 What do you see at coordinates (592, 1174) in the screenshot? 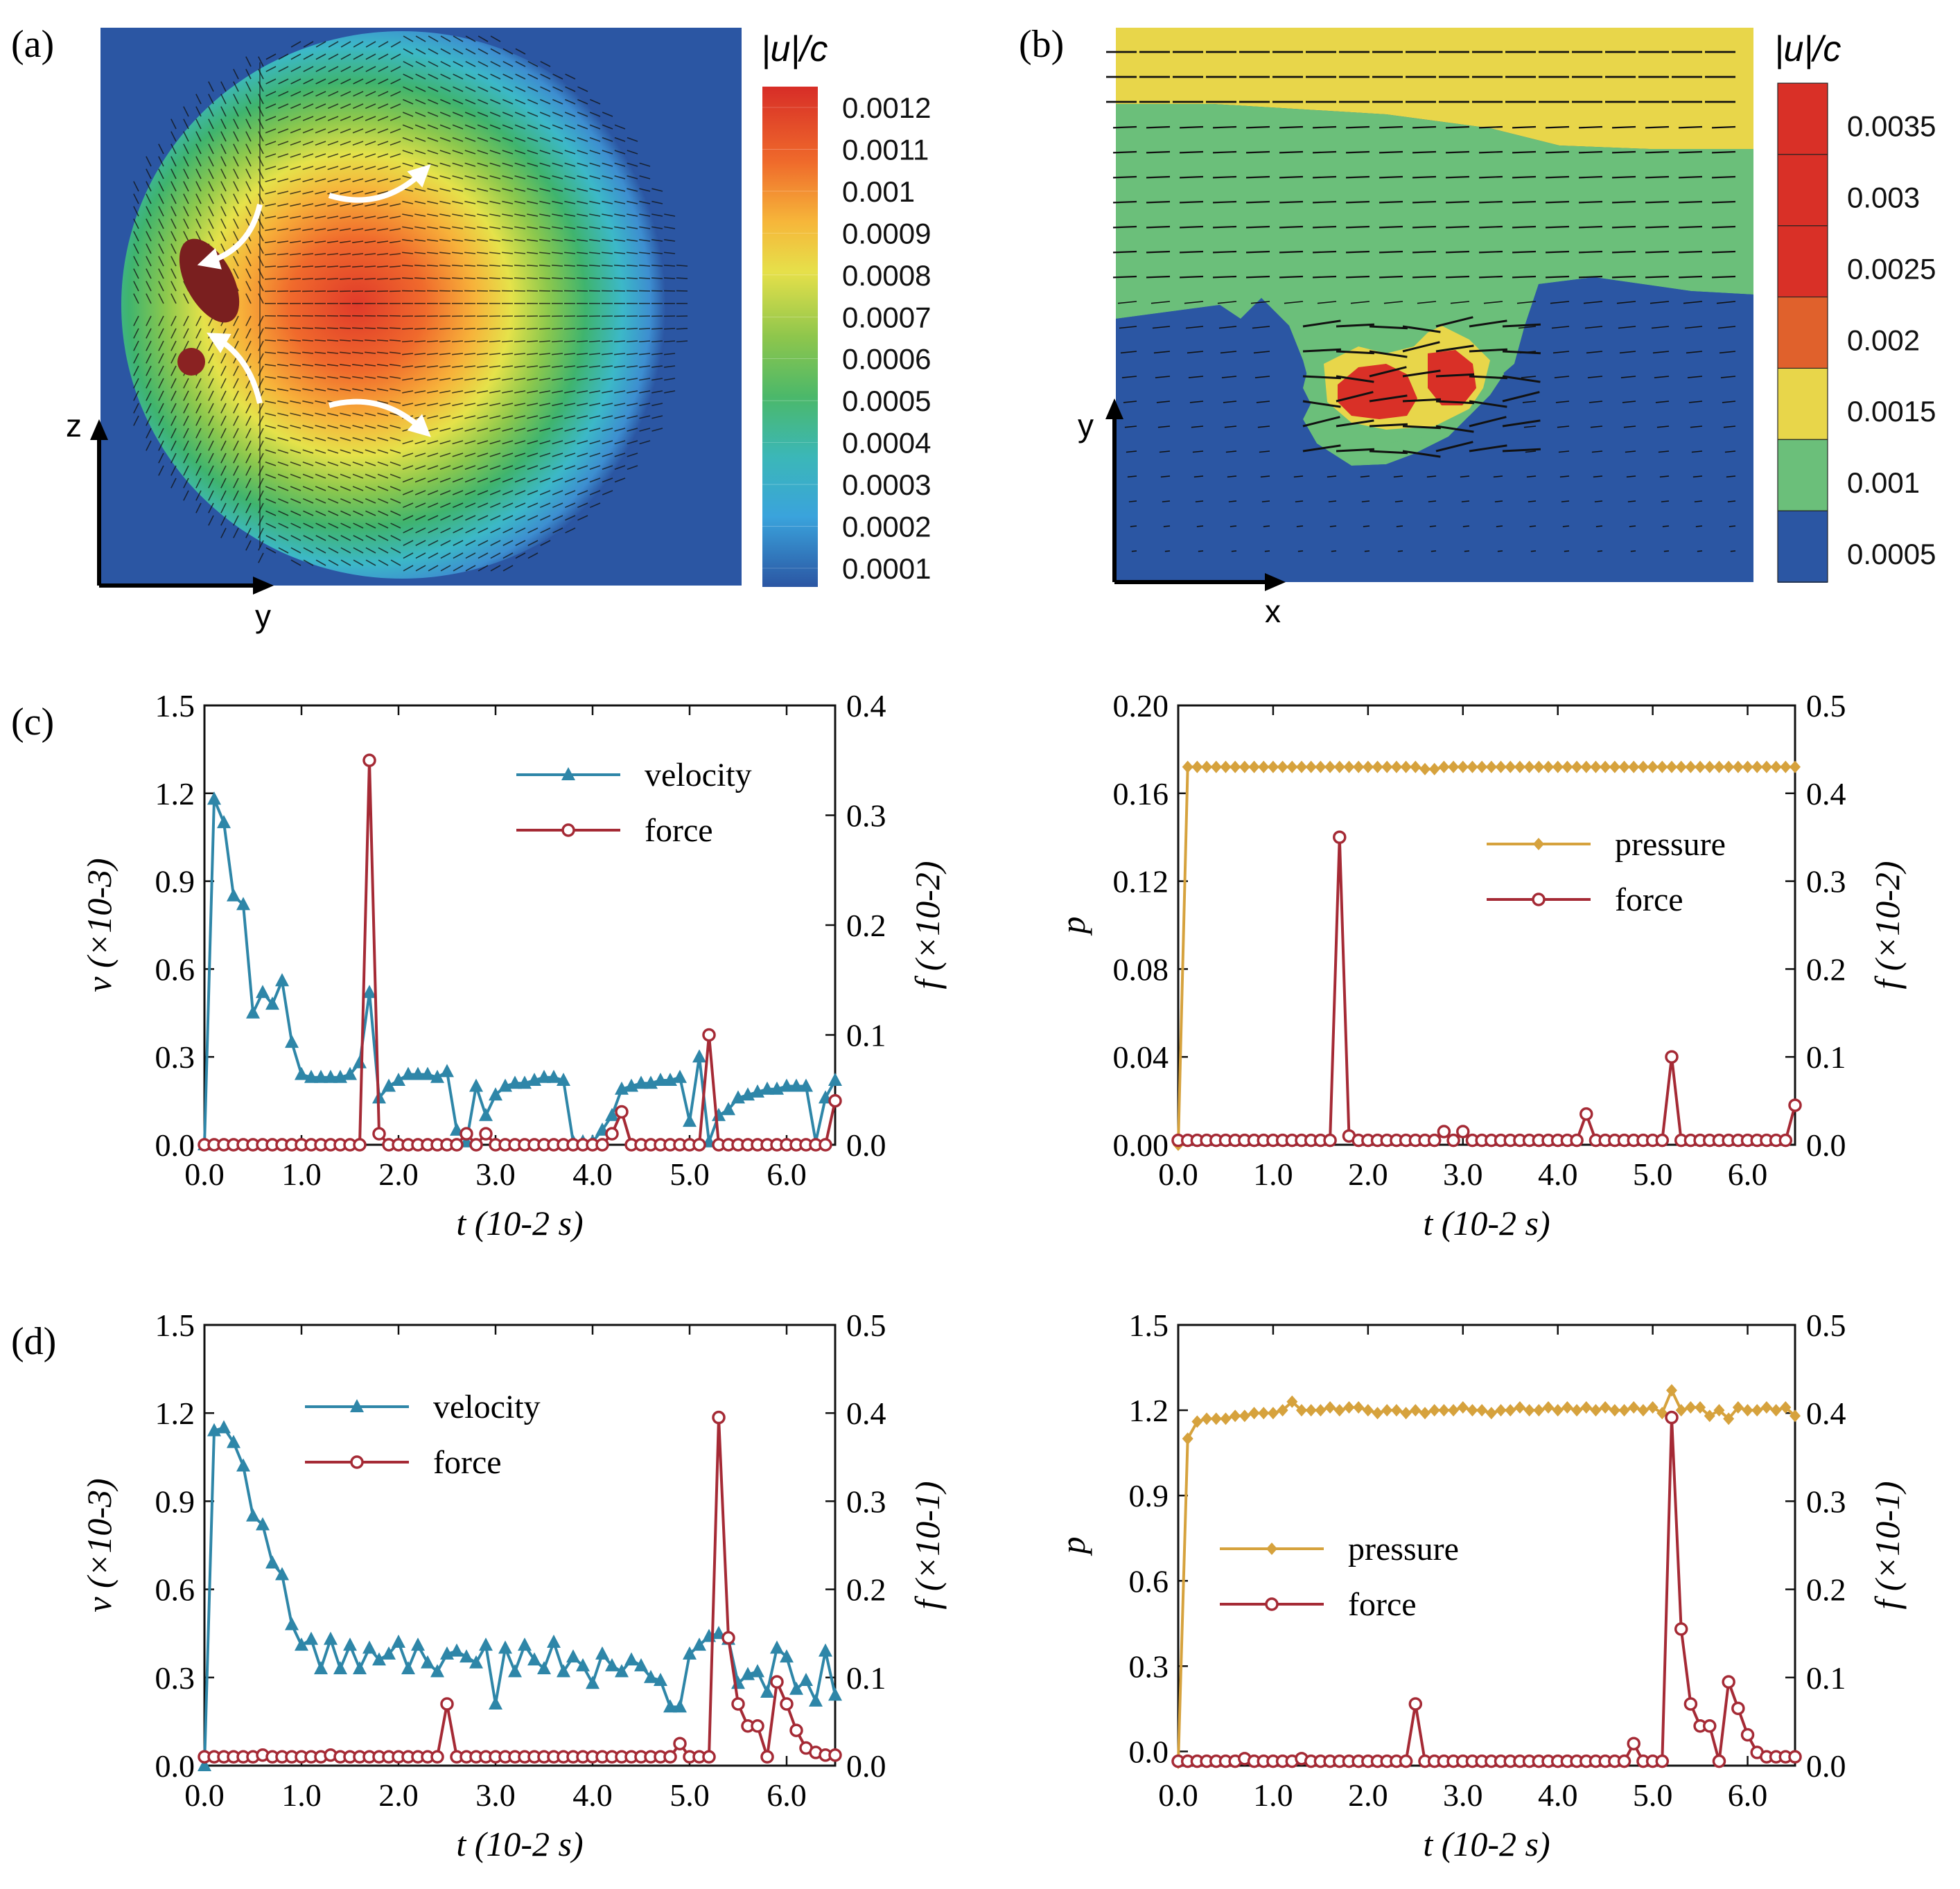
I see `x-tick-label: 4.0` at bounding box center [592, 1174].